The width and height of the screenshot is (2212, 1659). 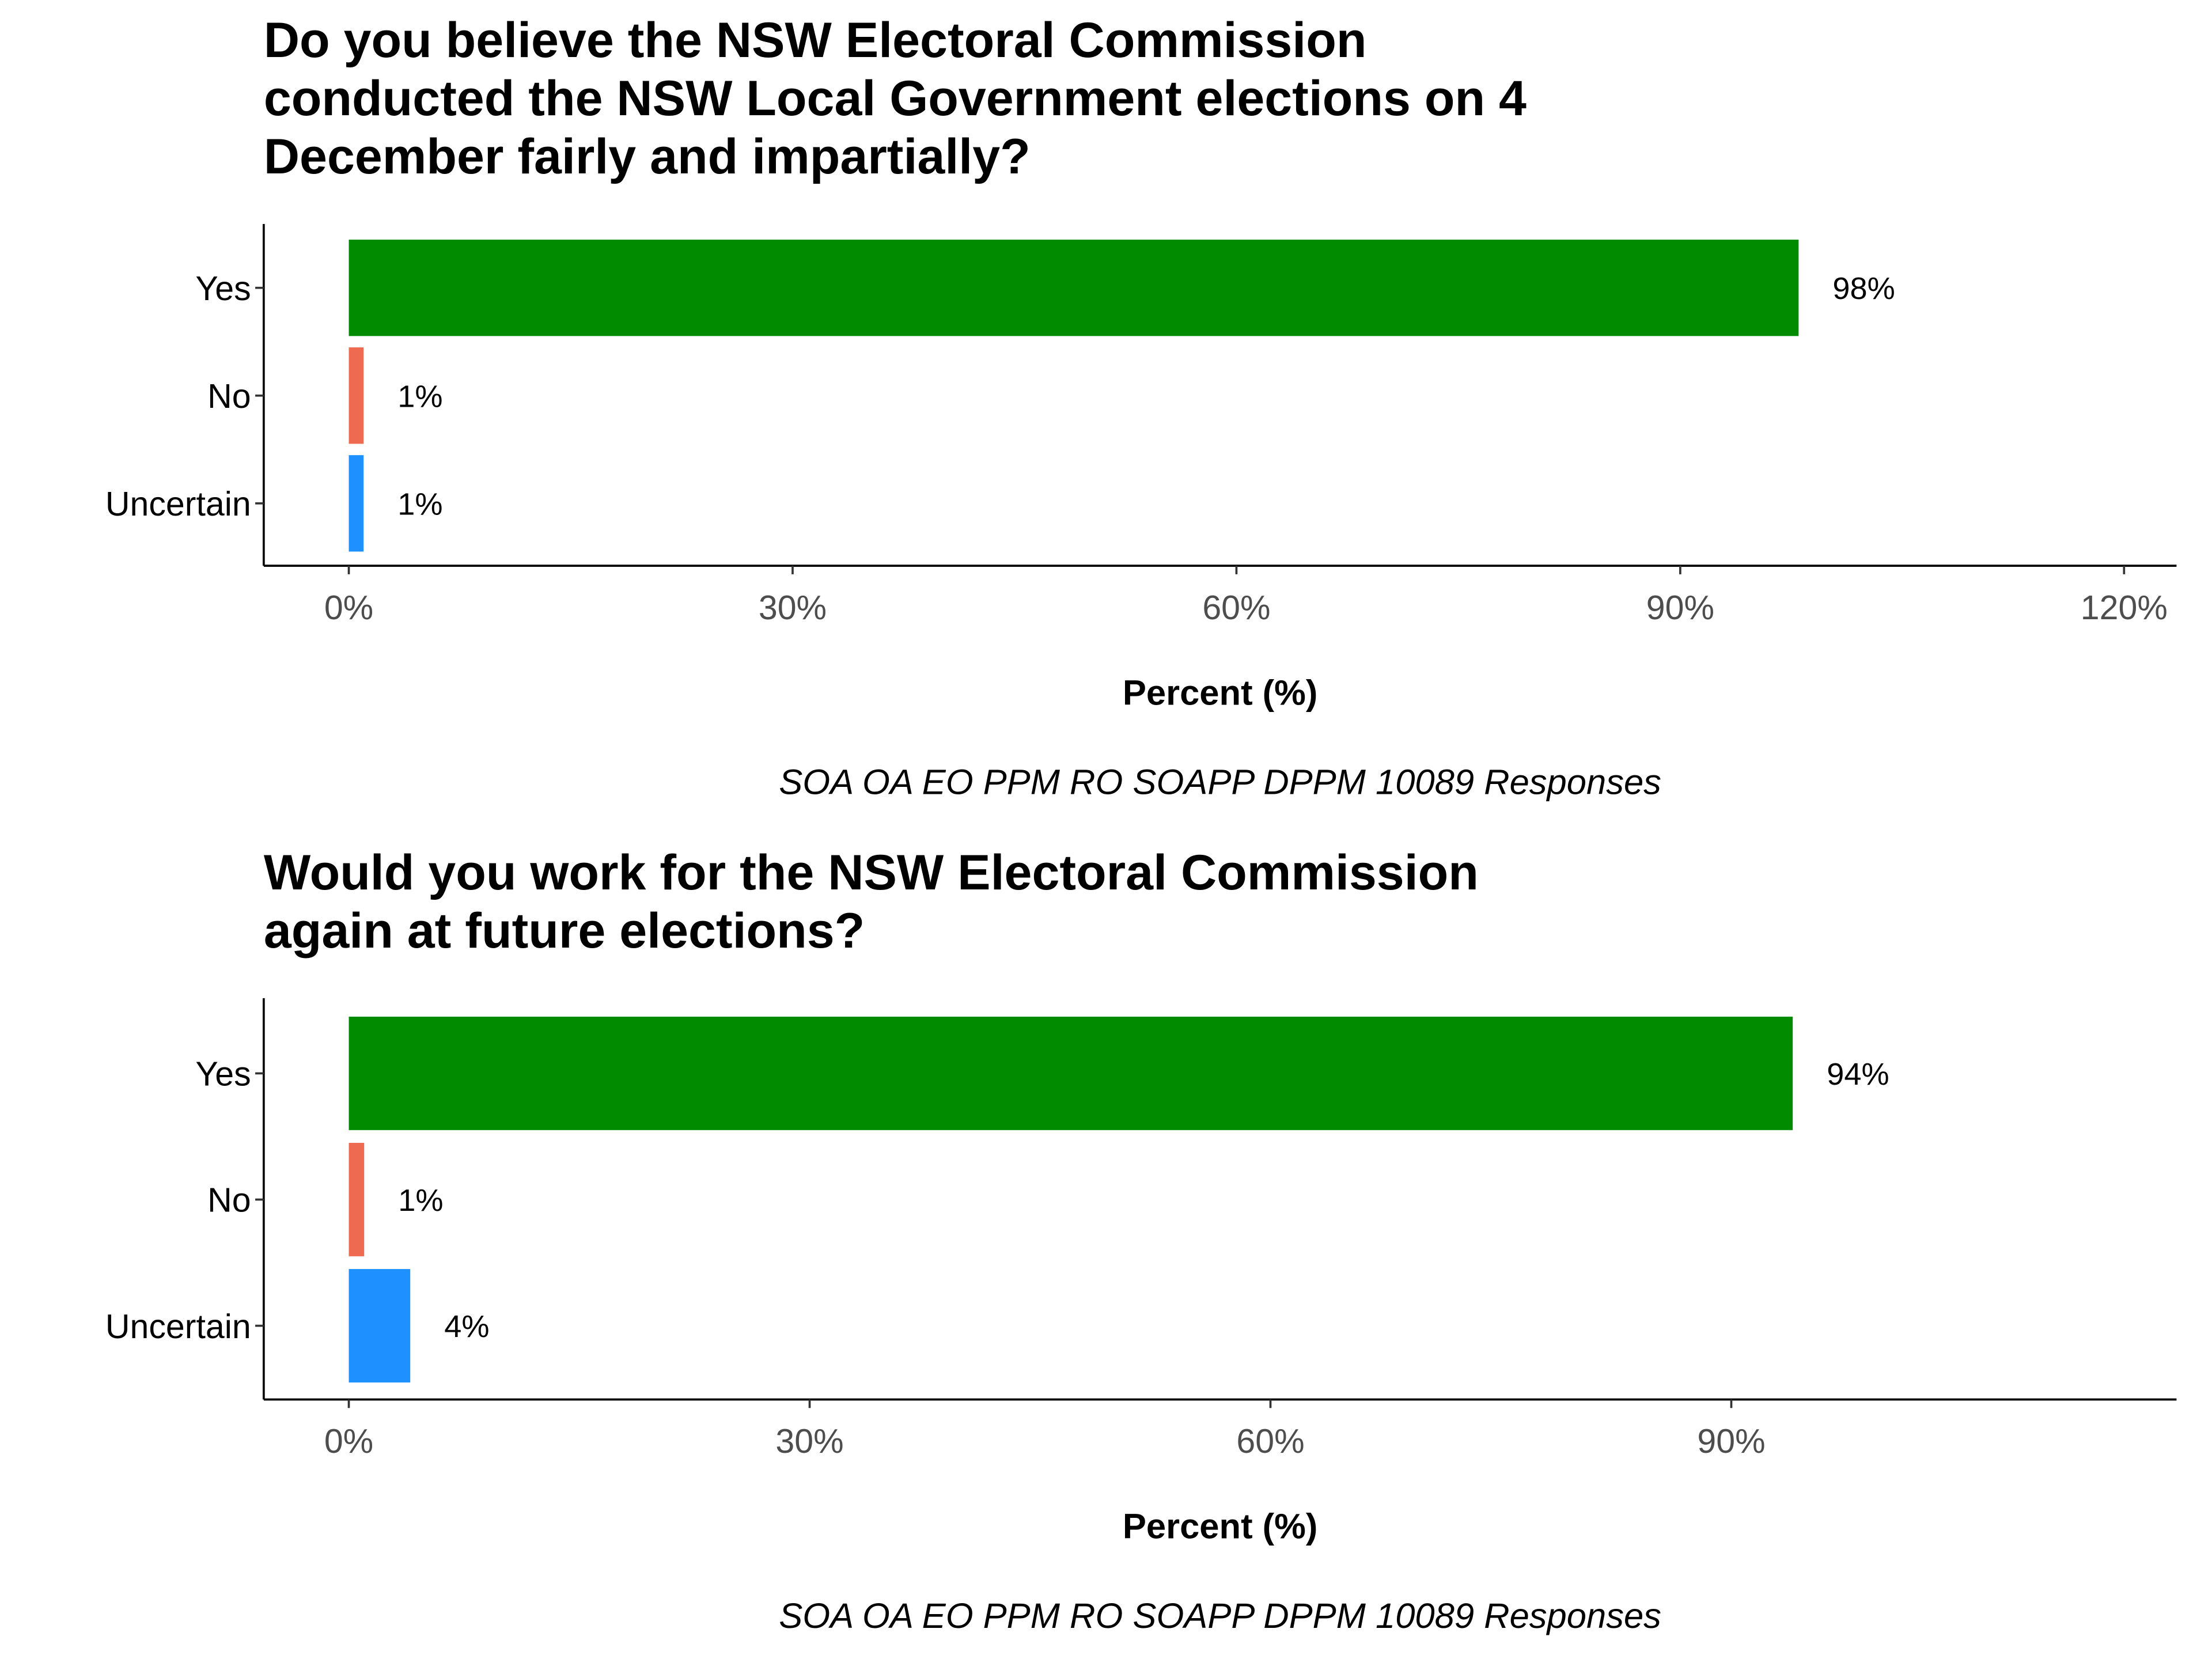 What do you see at coordinates (647, 156) in the screenshot?
I see `chart-title-line: December fairly and impartially?` at bounding box center [647, 156].